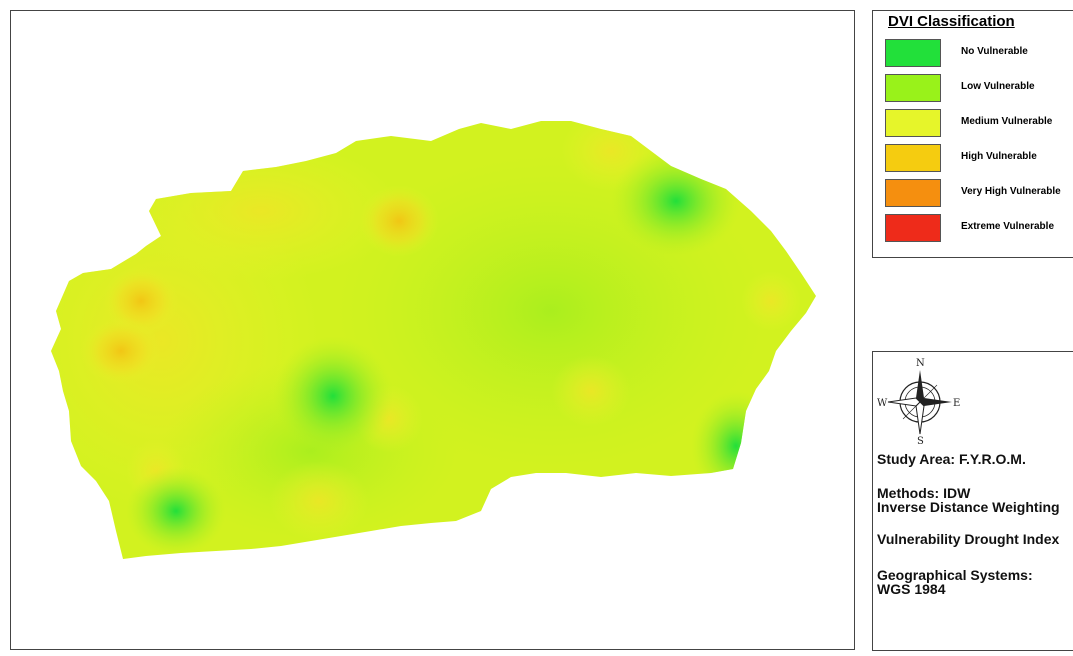 The height and width of the screenshot is (656, 1073). Describe the element at coordinates (924, 493) in the screenshot. I see `methods-text: Methods: IDW` at that location.